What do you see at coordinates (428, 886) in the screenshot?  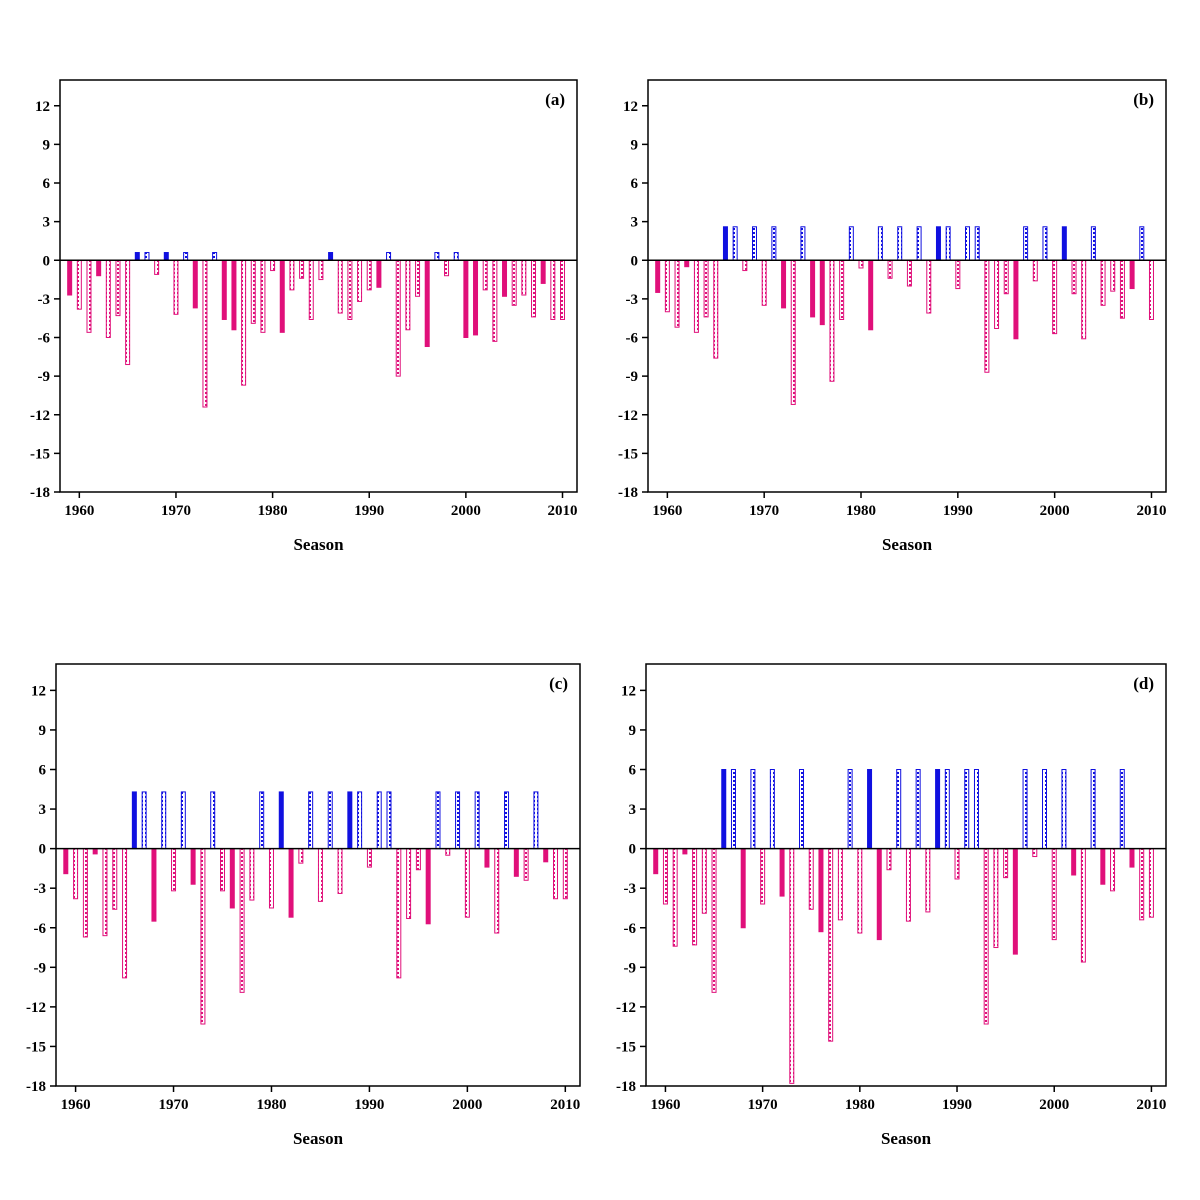 I see `bar-1996` at bounding box center [428, 886].